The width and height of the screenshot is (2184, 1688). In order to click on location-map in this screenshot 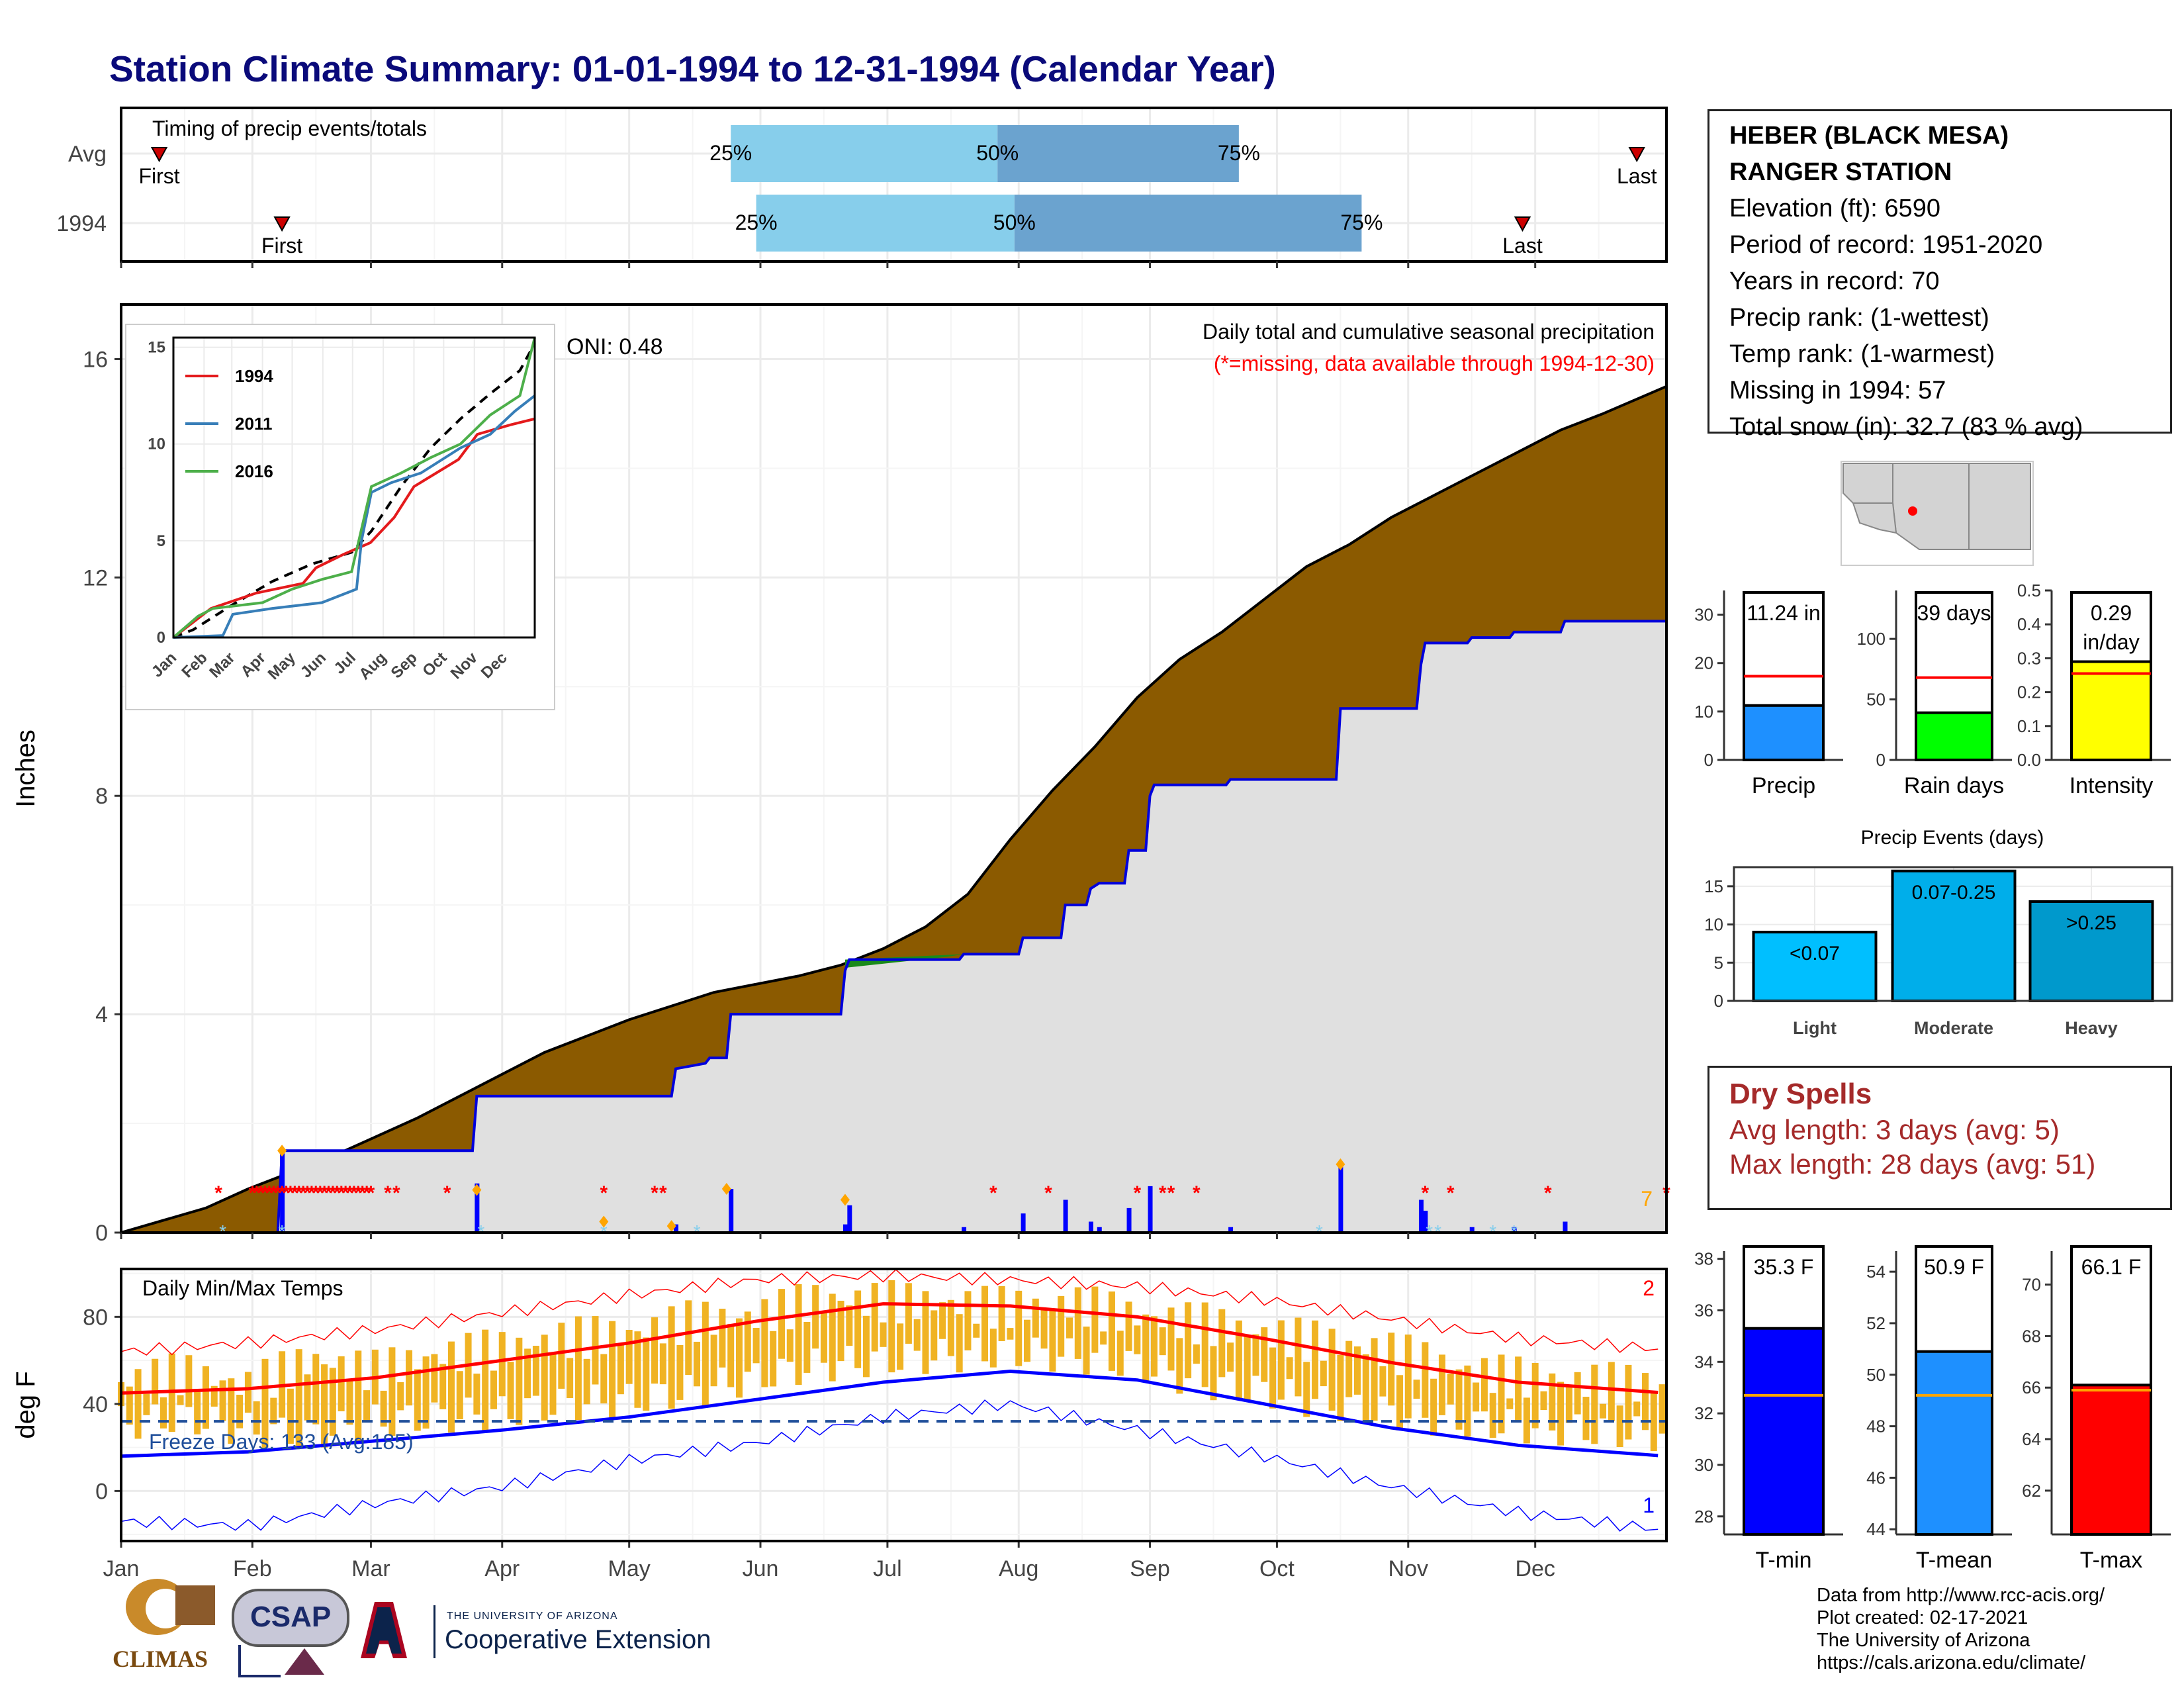, I will do `click(1937, 513)`.